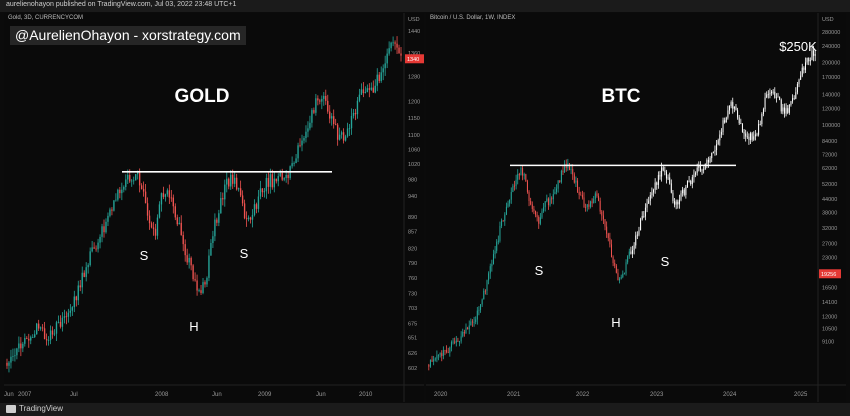 This screenshot has width=850, height=416. I want to click on x-tick-label: 2024, so click(730, 395).